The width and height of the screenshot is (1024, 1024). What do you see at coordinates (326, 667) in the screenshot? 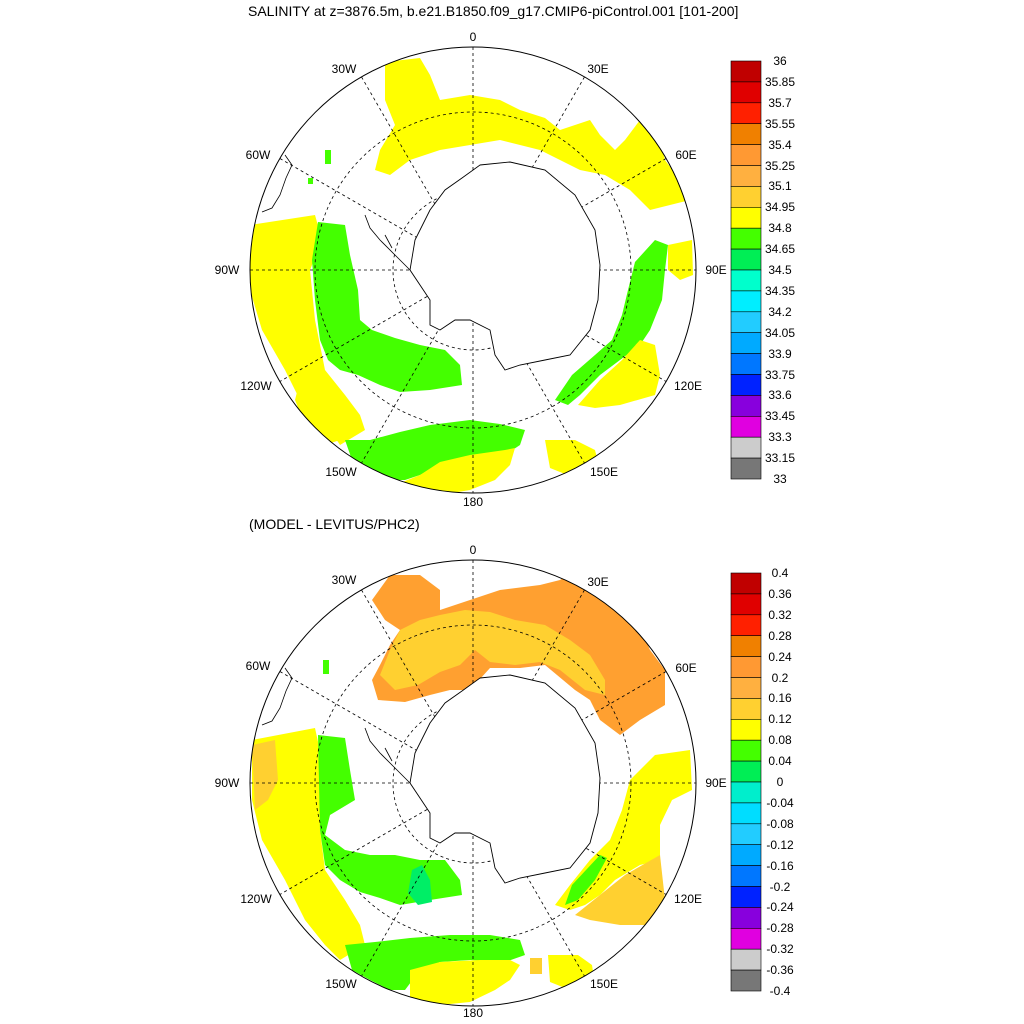
I see `difference-region-green` at bounding box center [326, 667].